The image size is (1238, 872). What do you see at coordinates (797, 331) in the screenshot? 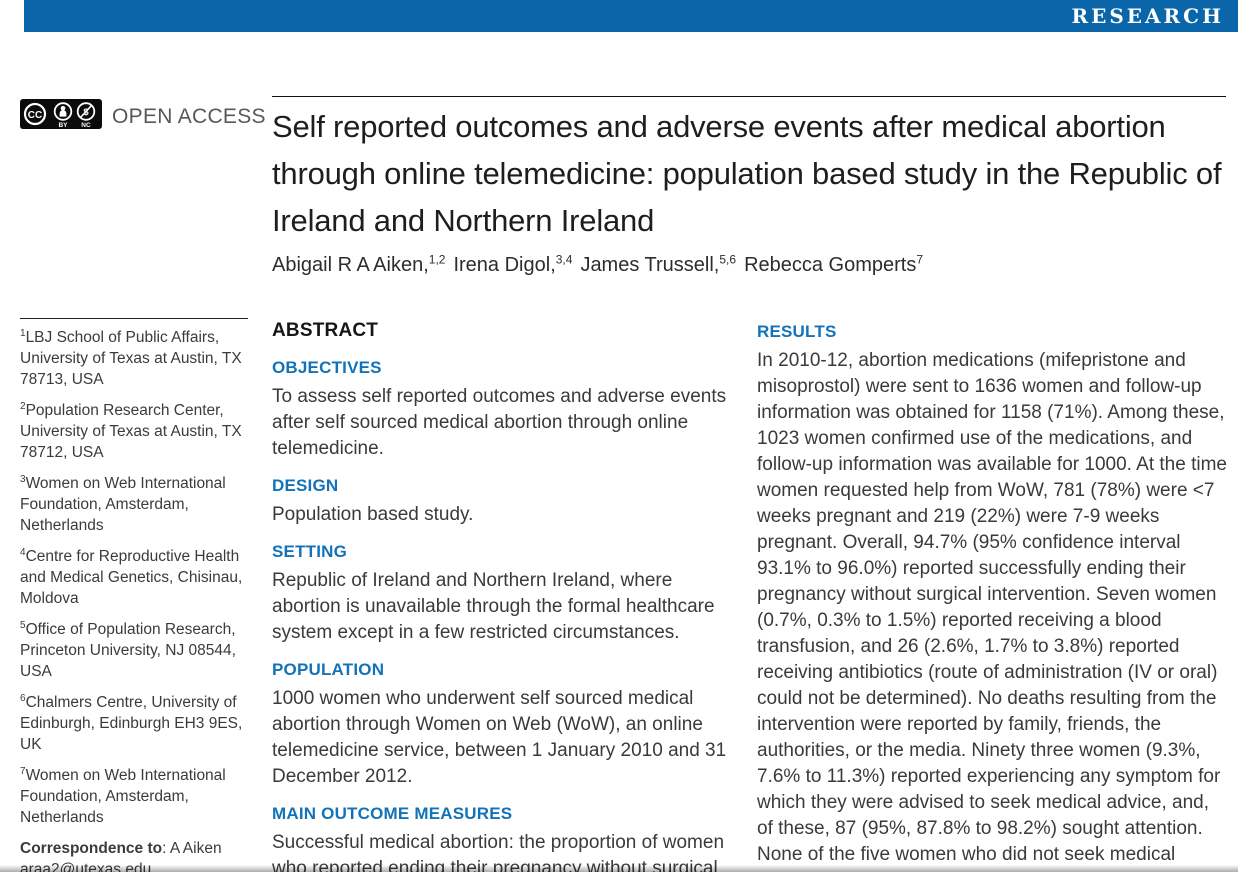
I see `section-heading: RESULTS` at bounding box center [797, 331].